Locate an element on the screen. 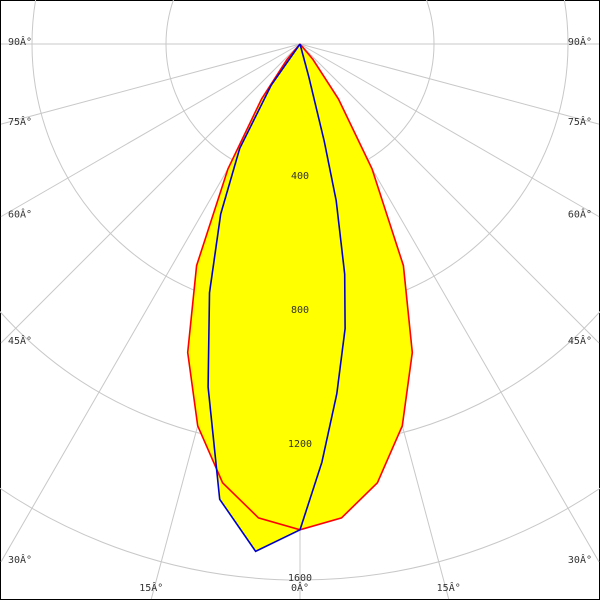  radius-label: 400 is located at coordinates (300, 176).